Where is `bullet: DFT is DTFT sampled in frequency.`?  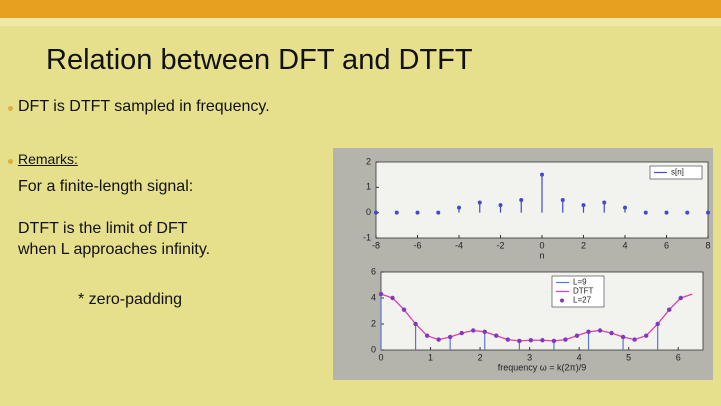 bullet: DFT is DTFT sampled in frequency. is located at coordinates (144, 106).